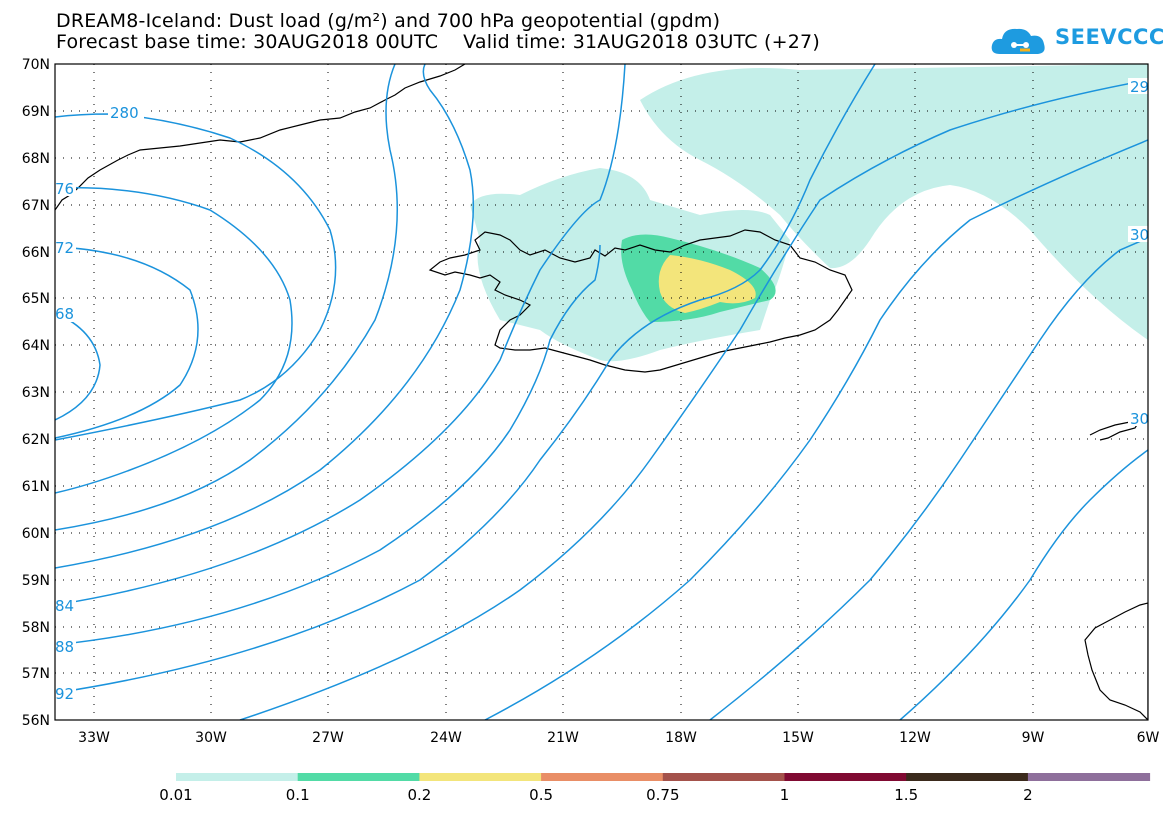  Describe the element at coordinates (798, 738) in the screenshot. I see `lon-label: 15W` at that location.